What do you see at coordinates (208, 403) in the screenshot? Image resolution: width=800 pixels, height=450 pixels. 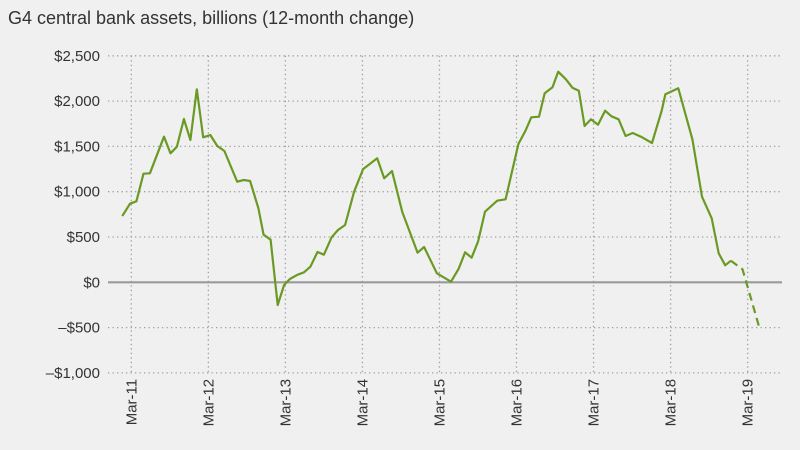 I see `x-tick-label: Mar-12` at bounding box center [208, 403].